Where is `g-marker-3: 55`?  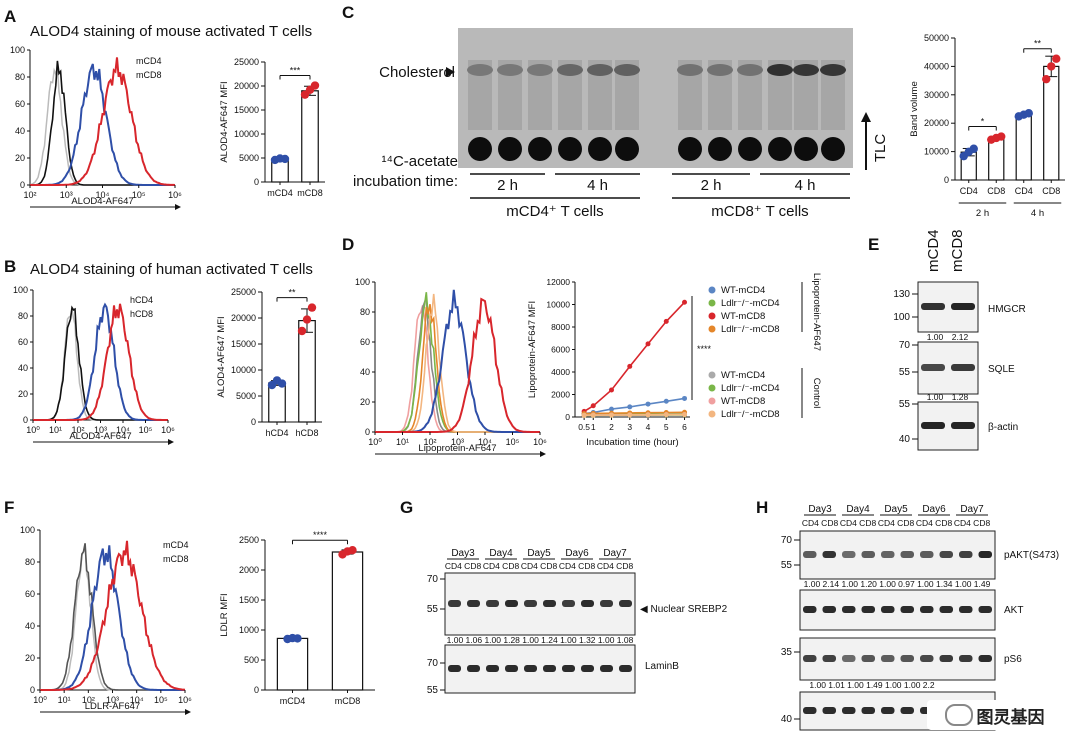 g-marker-3: 55 is located at coordinates (433, 690).